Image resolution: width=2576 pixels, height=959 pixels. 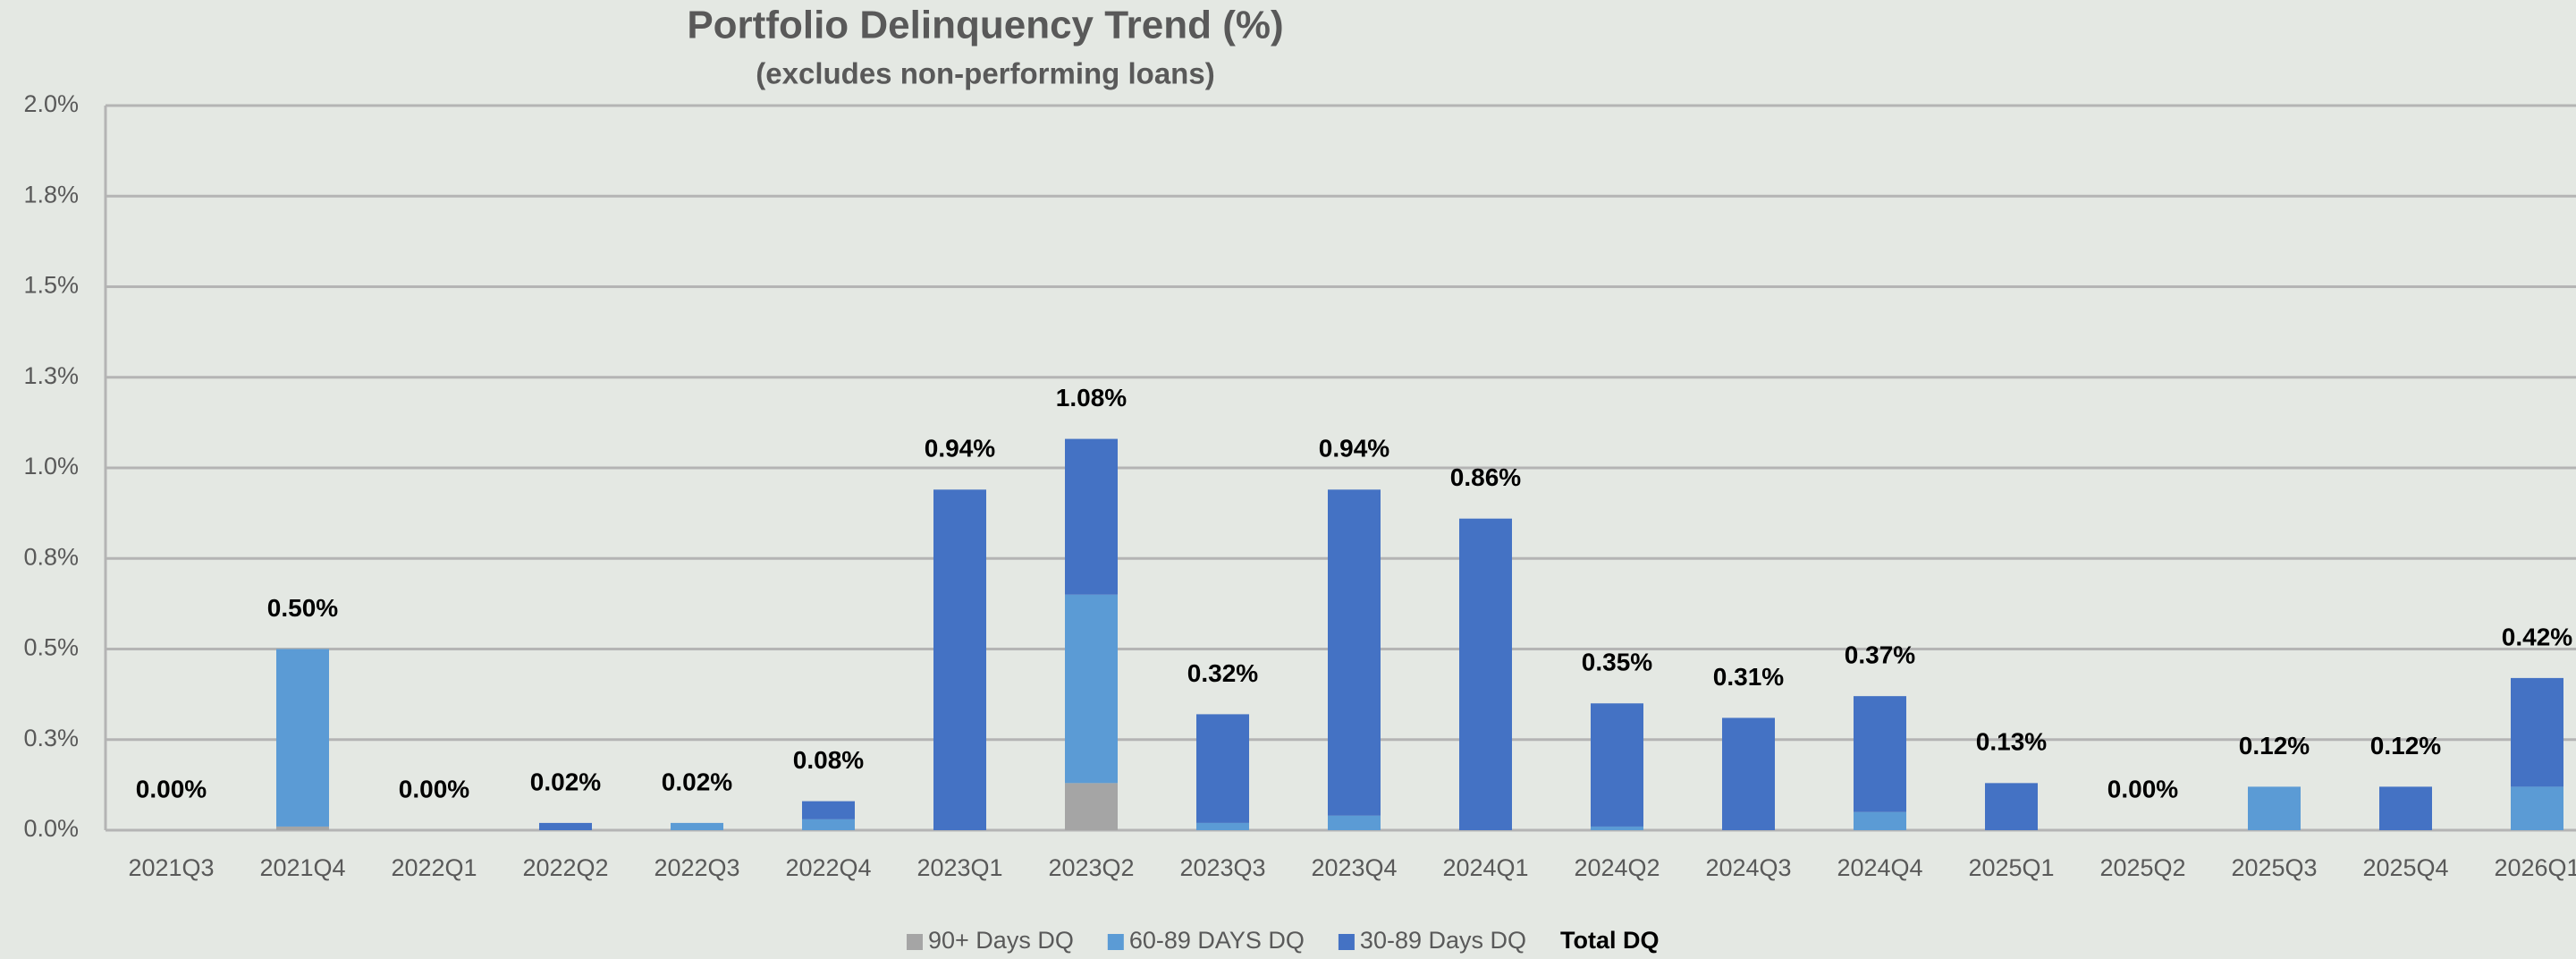 I want to click on y-tick-label: 0.8%, so click(x=51, y=556).